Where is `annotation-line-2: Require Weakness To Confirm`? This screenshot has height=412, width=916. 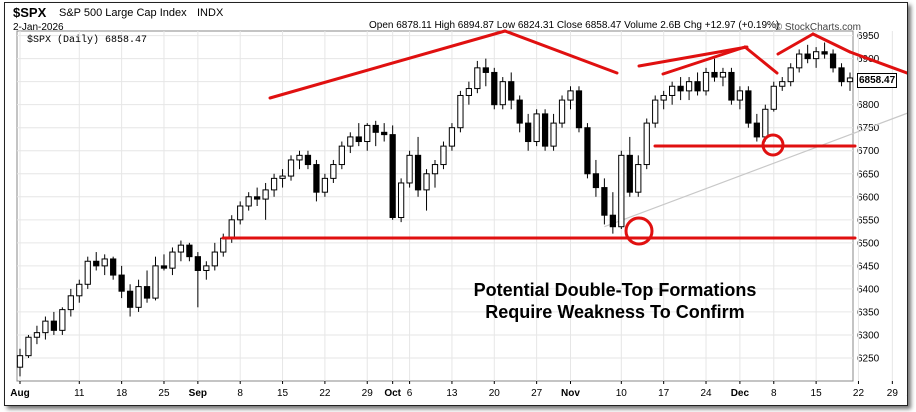 annotation-line-2: Require Weakness To Confirm is located at coordinates (615, 312).